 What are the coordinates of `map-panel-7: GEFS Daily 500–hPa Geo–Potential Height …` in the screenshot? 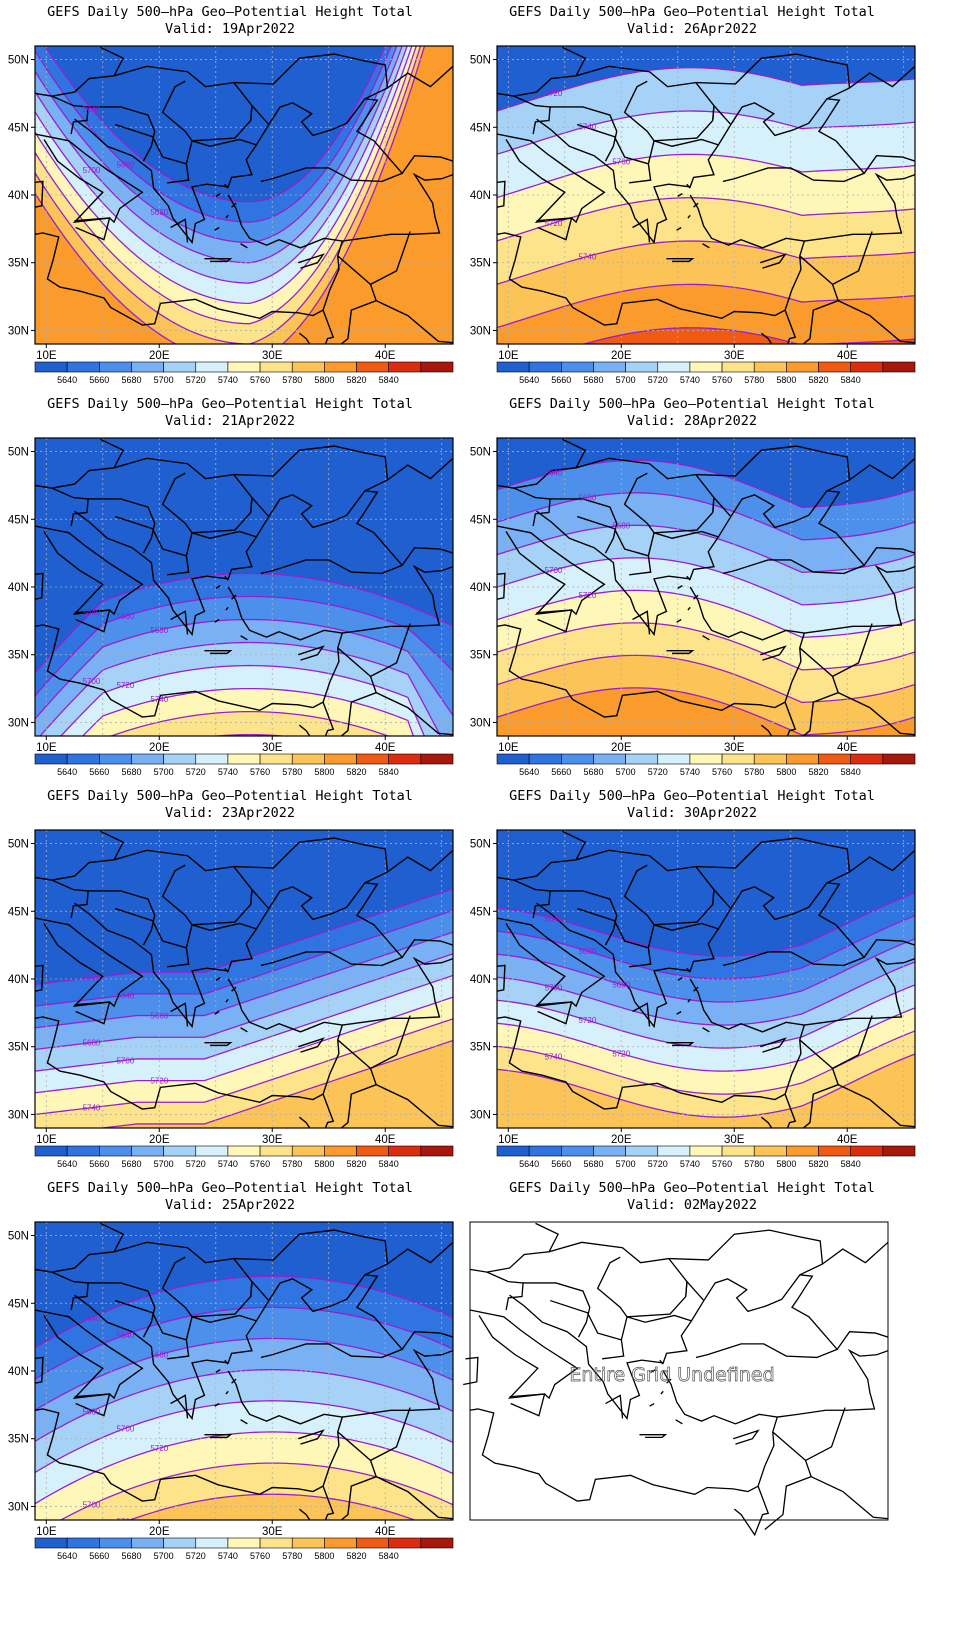 It's located at (230, 1376).